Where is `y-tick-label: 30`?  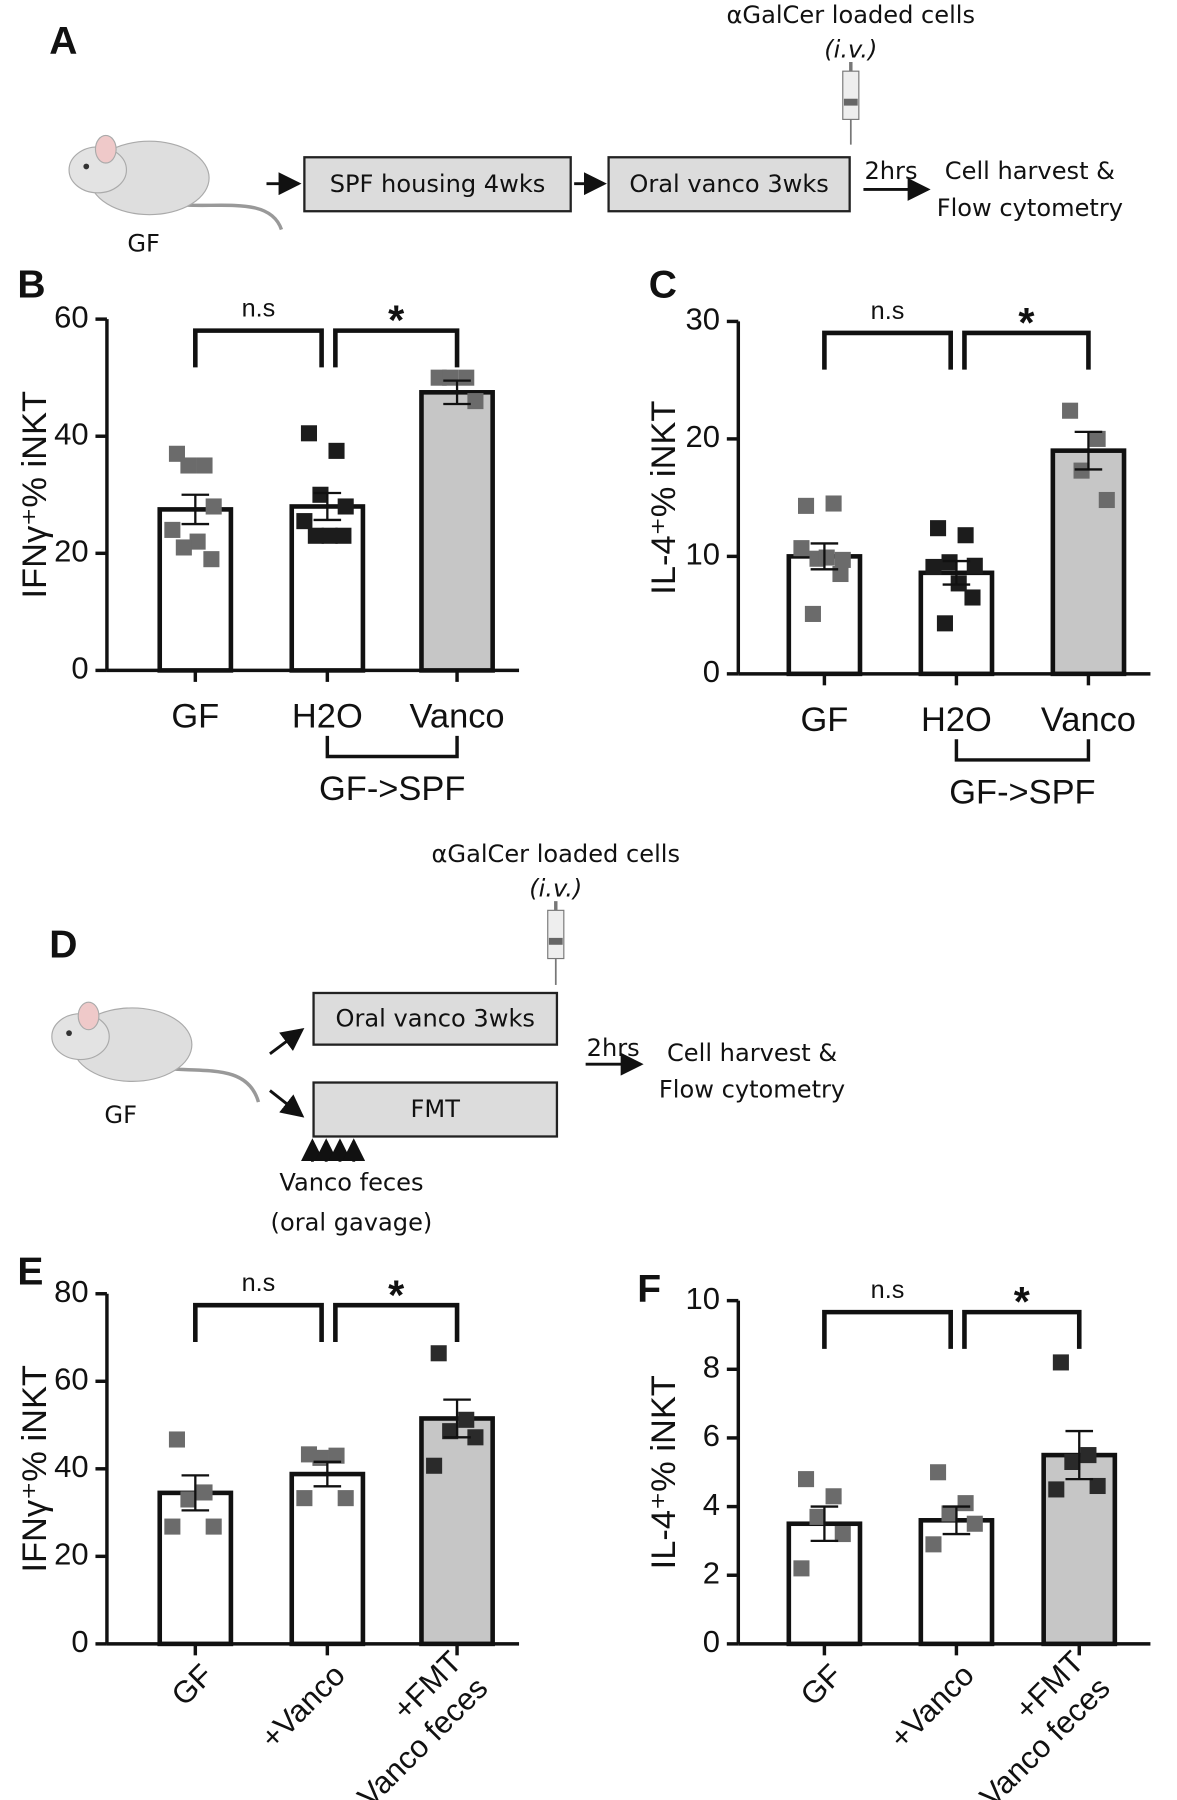 y-tick-label: 30 is located at coordinates (702, 319).